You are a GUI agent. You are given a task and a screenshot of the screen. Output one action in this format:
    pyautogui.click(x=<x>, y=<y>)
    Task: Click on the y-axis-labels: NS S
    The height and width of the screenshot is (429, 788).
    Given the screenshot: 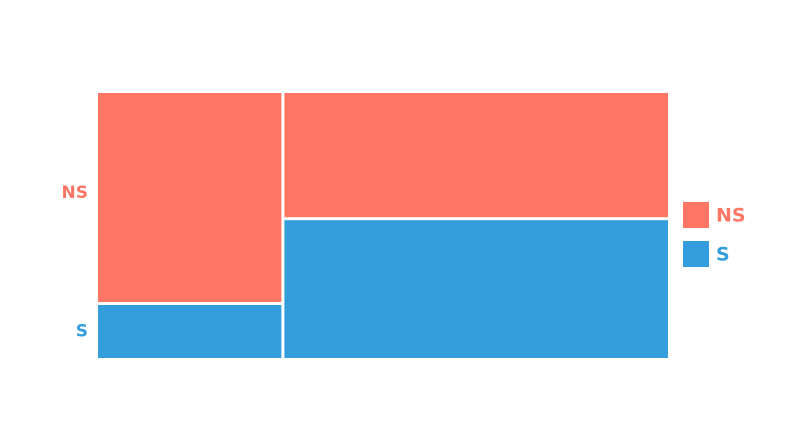 What is the action you would take?
    pyautogui.click(x=75, y=262)
    